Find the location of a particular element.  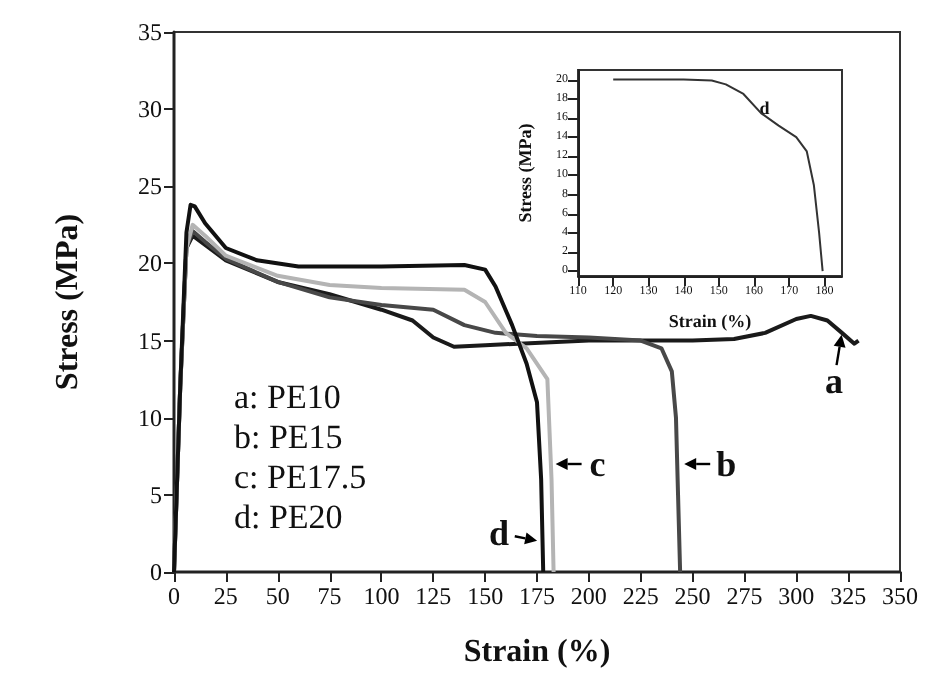

annotation: c is located at coordinates (597, 464).